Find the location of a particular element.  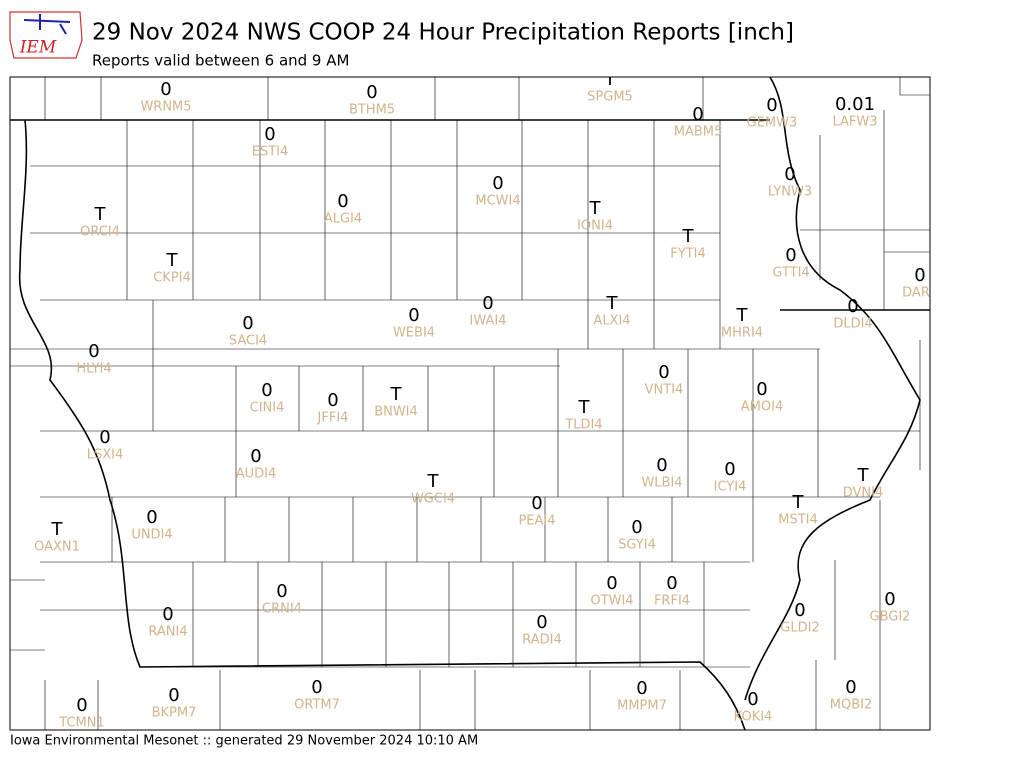

station-id: CKPI4 is located at coordinates (172, 278).